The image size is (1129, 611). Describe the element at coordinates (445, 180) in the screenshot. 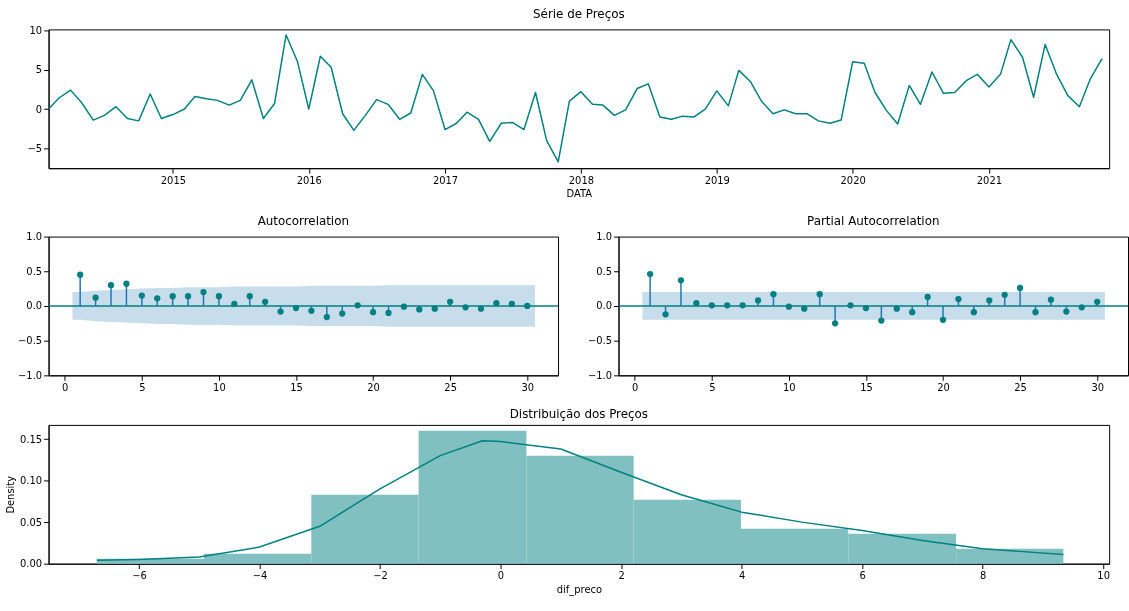

I see `x-tick-label: 2017` at that location.